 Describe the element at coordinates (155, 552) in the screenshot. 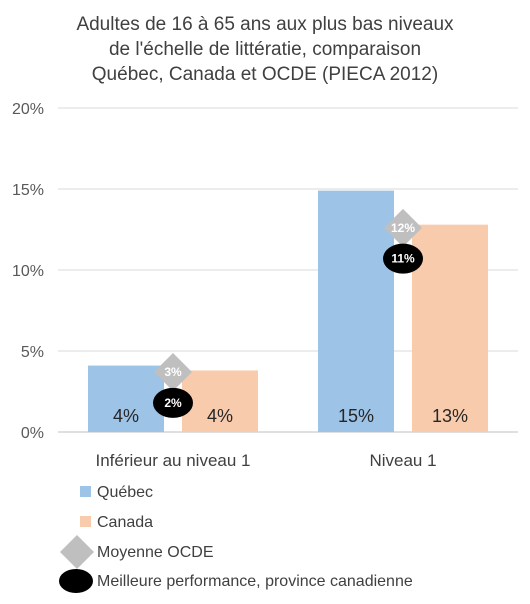

I see `legend-label: Moyenne OCDE` at that location.